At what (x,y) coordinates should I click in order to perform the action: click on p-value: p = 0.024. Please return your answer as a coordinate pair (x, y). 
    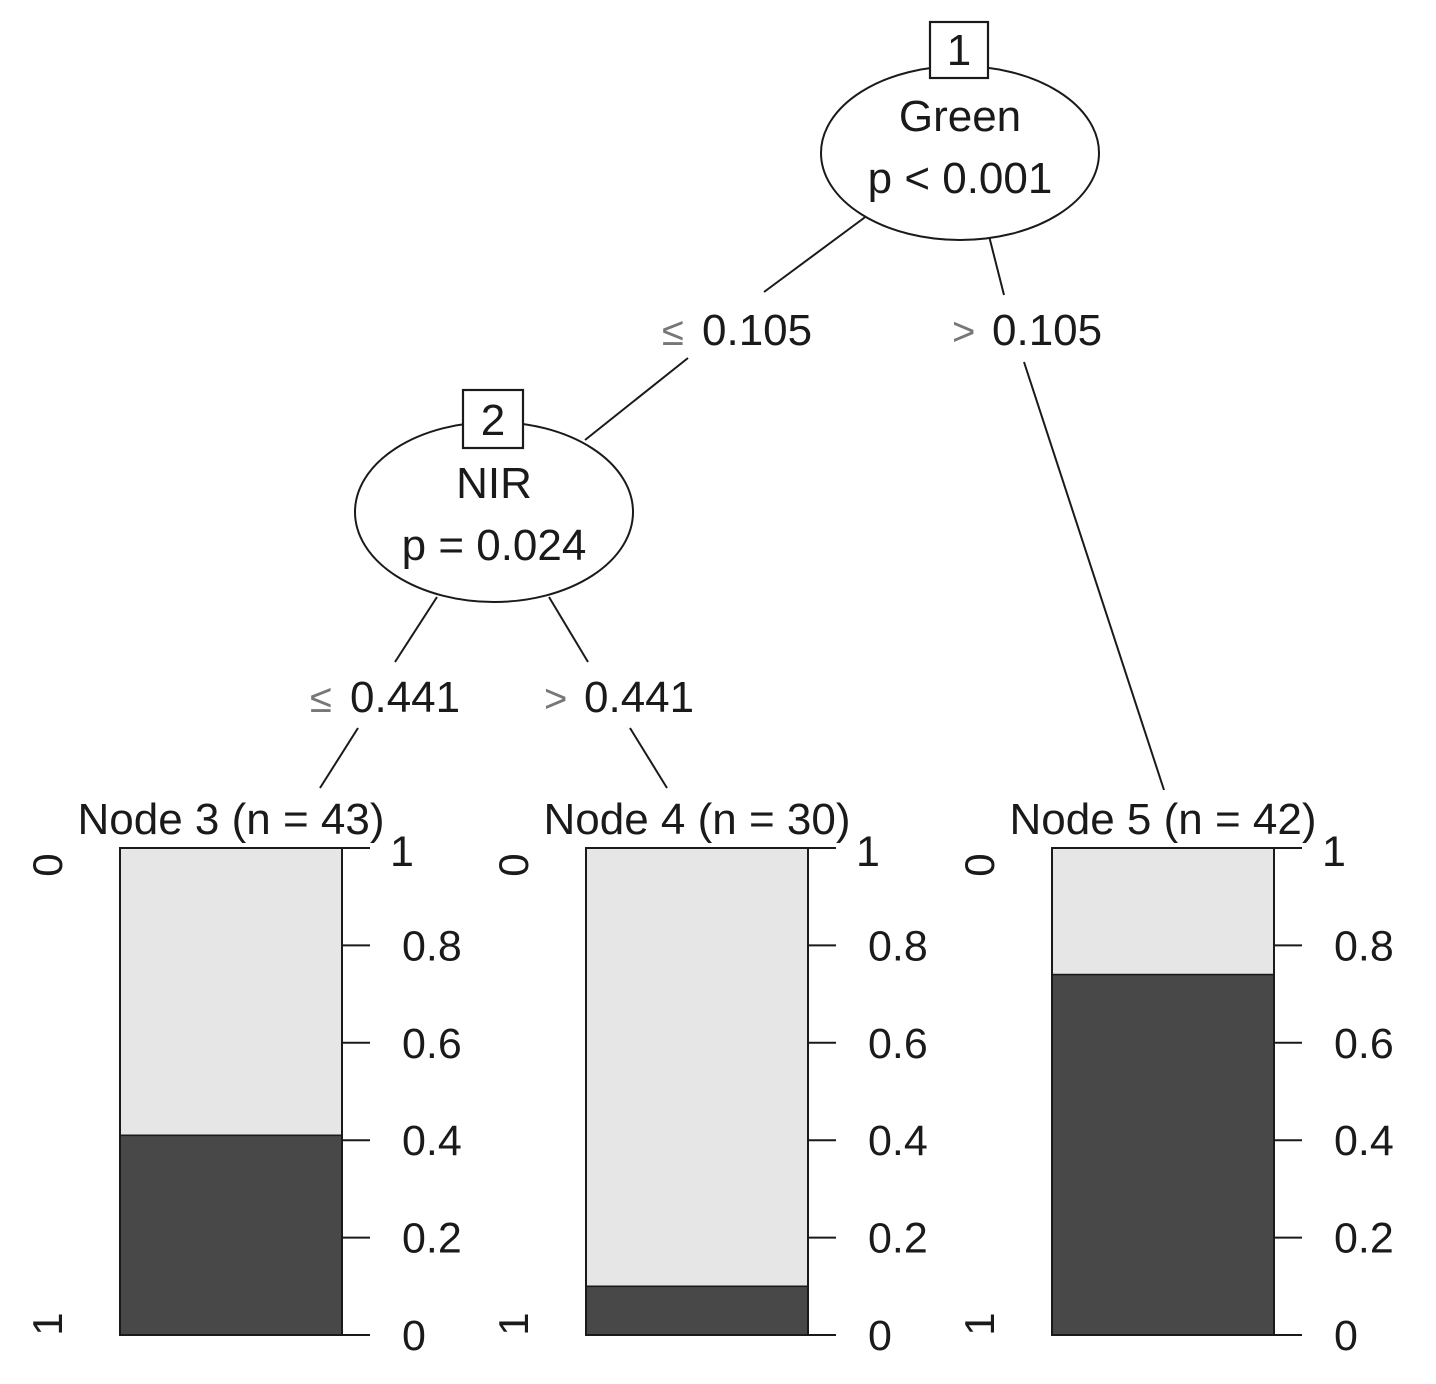
    Looking at the image, I should click on (494, 545).